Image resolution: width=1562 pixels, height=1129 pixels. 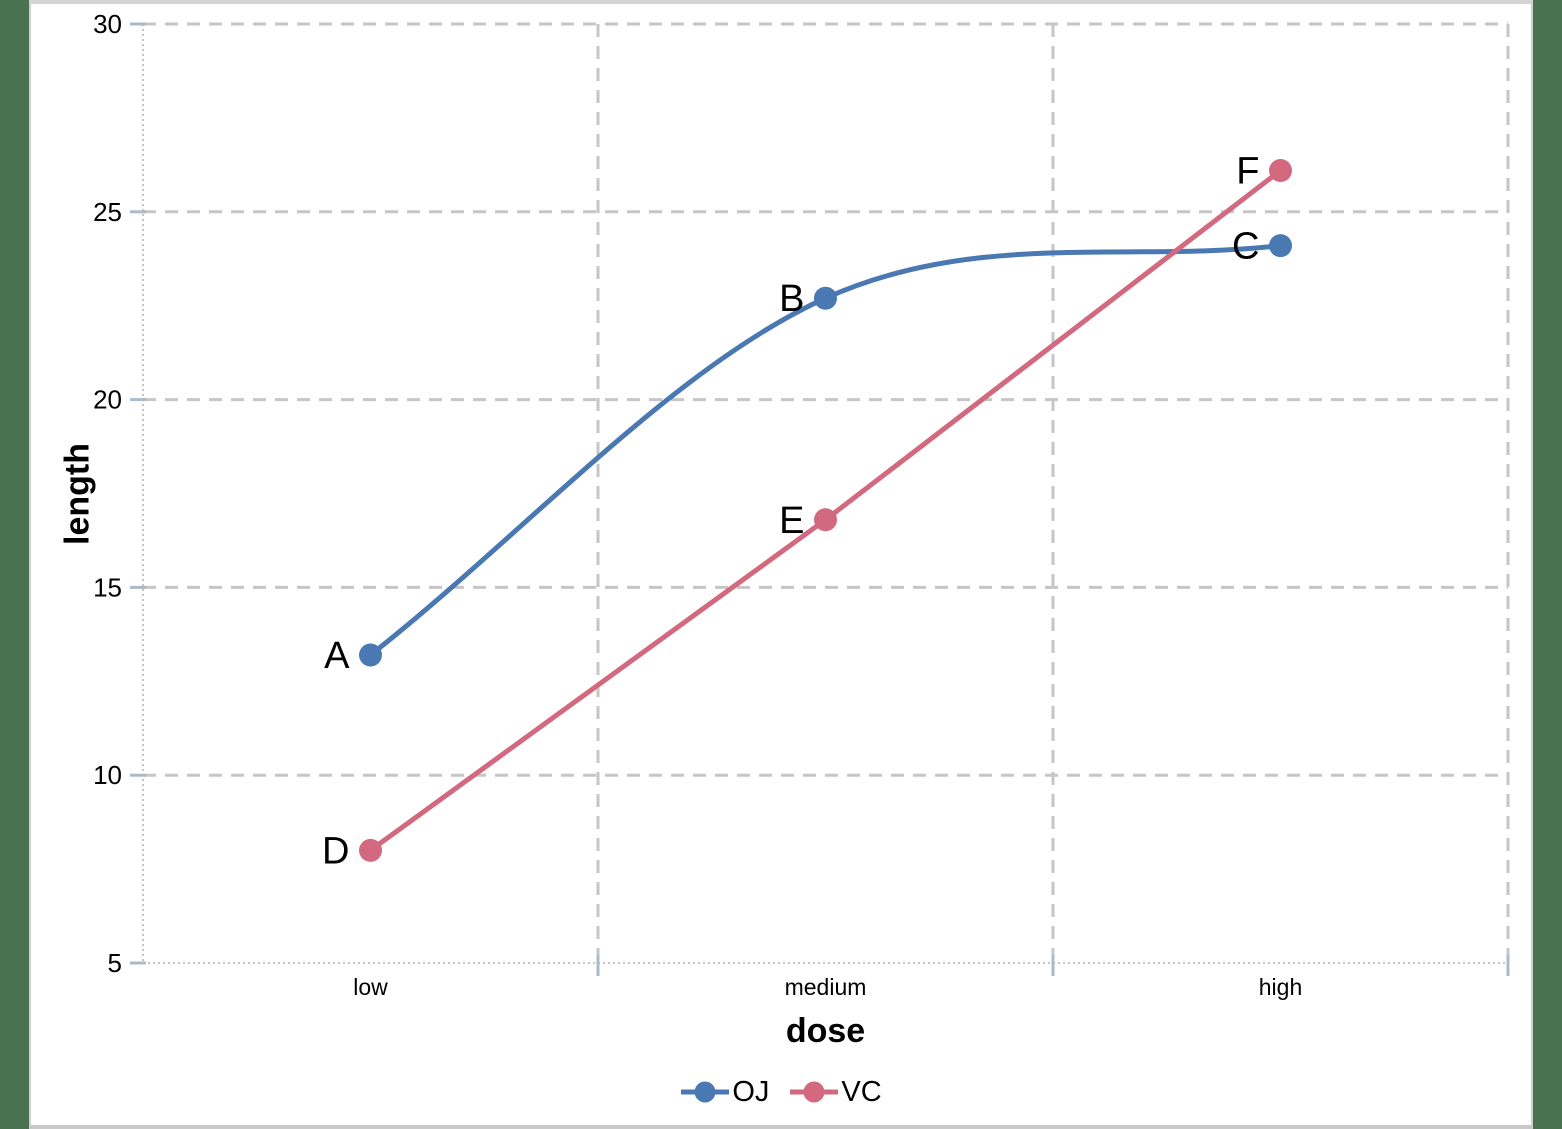 What do you see at coordinates (370, 987) in the screenshot?
I see `x-tick-label: low` at bounding box center [370, 987].